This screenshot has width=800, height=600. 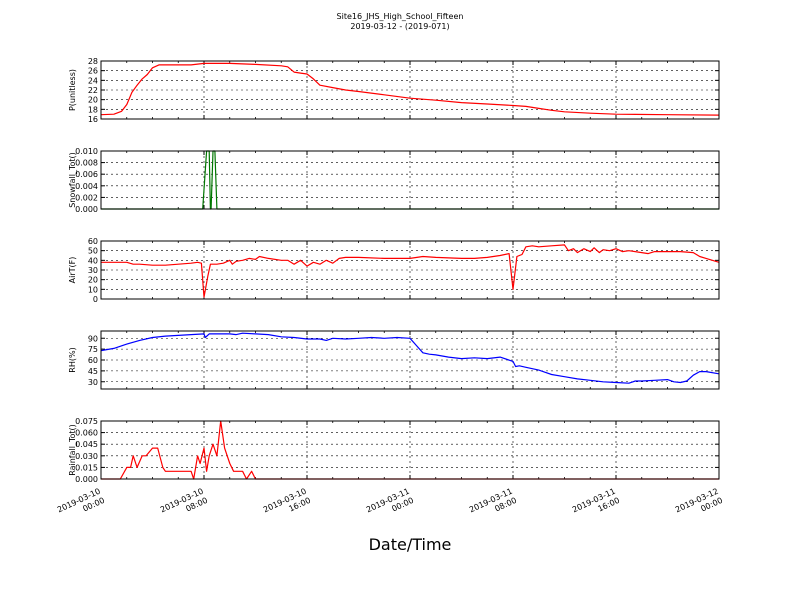 What do you see at coordinates (86, 467) in the screenshot?
I see `y-tick-label: 0.015` at bounding box center [86, 467].